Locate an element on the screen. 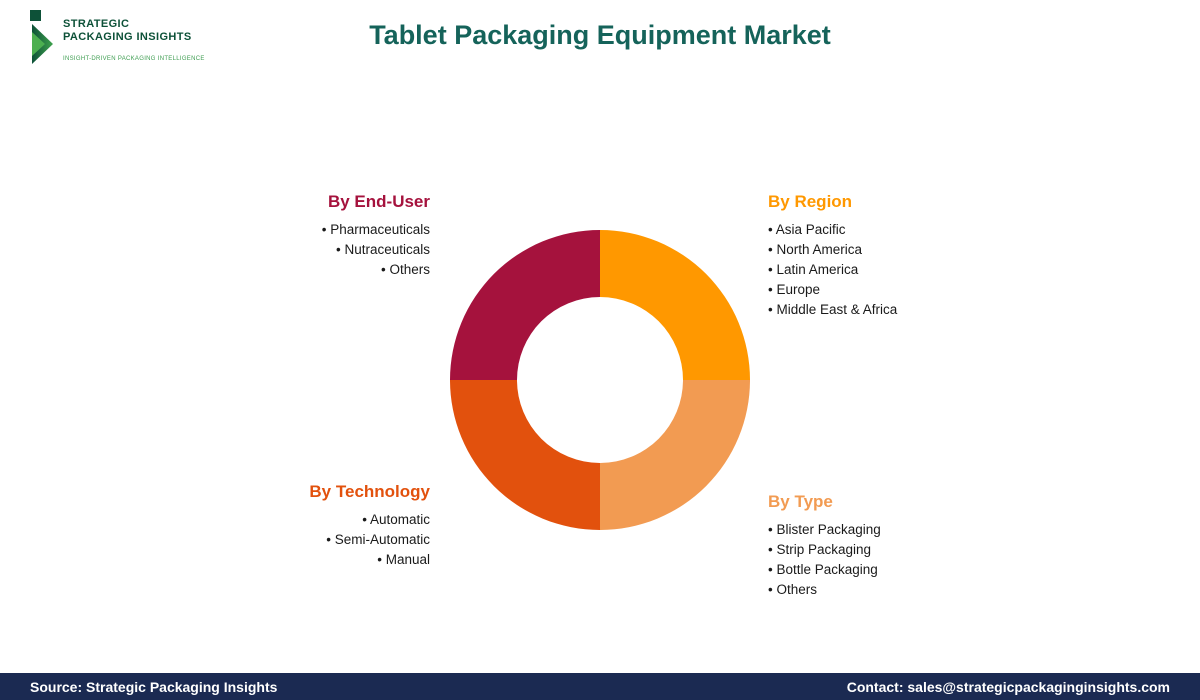 Image resolution: width=1200 pixels, height=700 pixels. list-item: Manual is located at coordinates (300, 560).